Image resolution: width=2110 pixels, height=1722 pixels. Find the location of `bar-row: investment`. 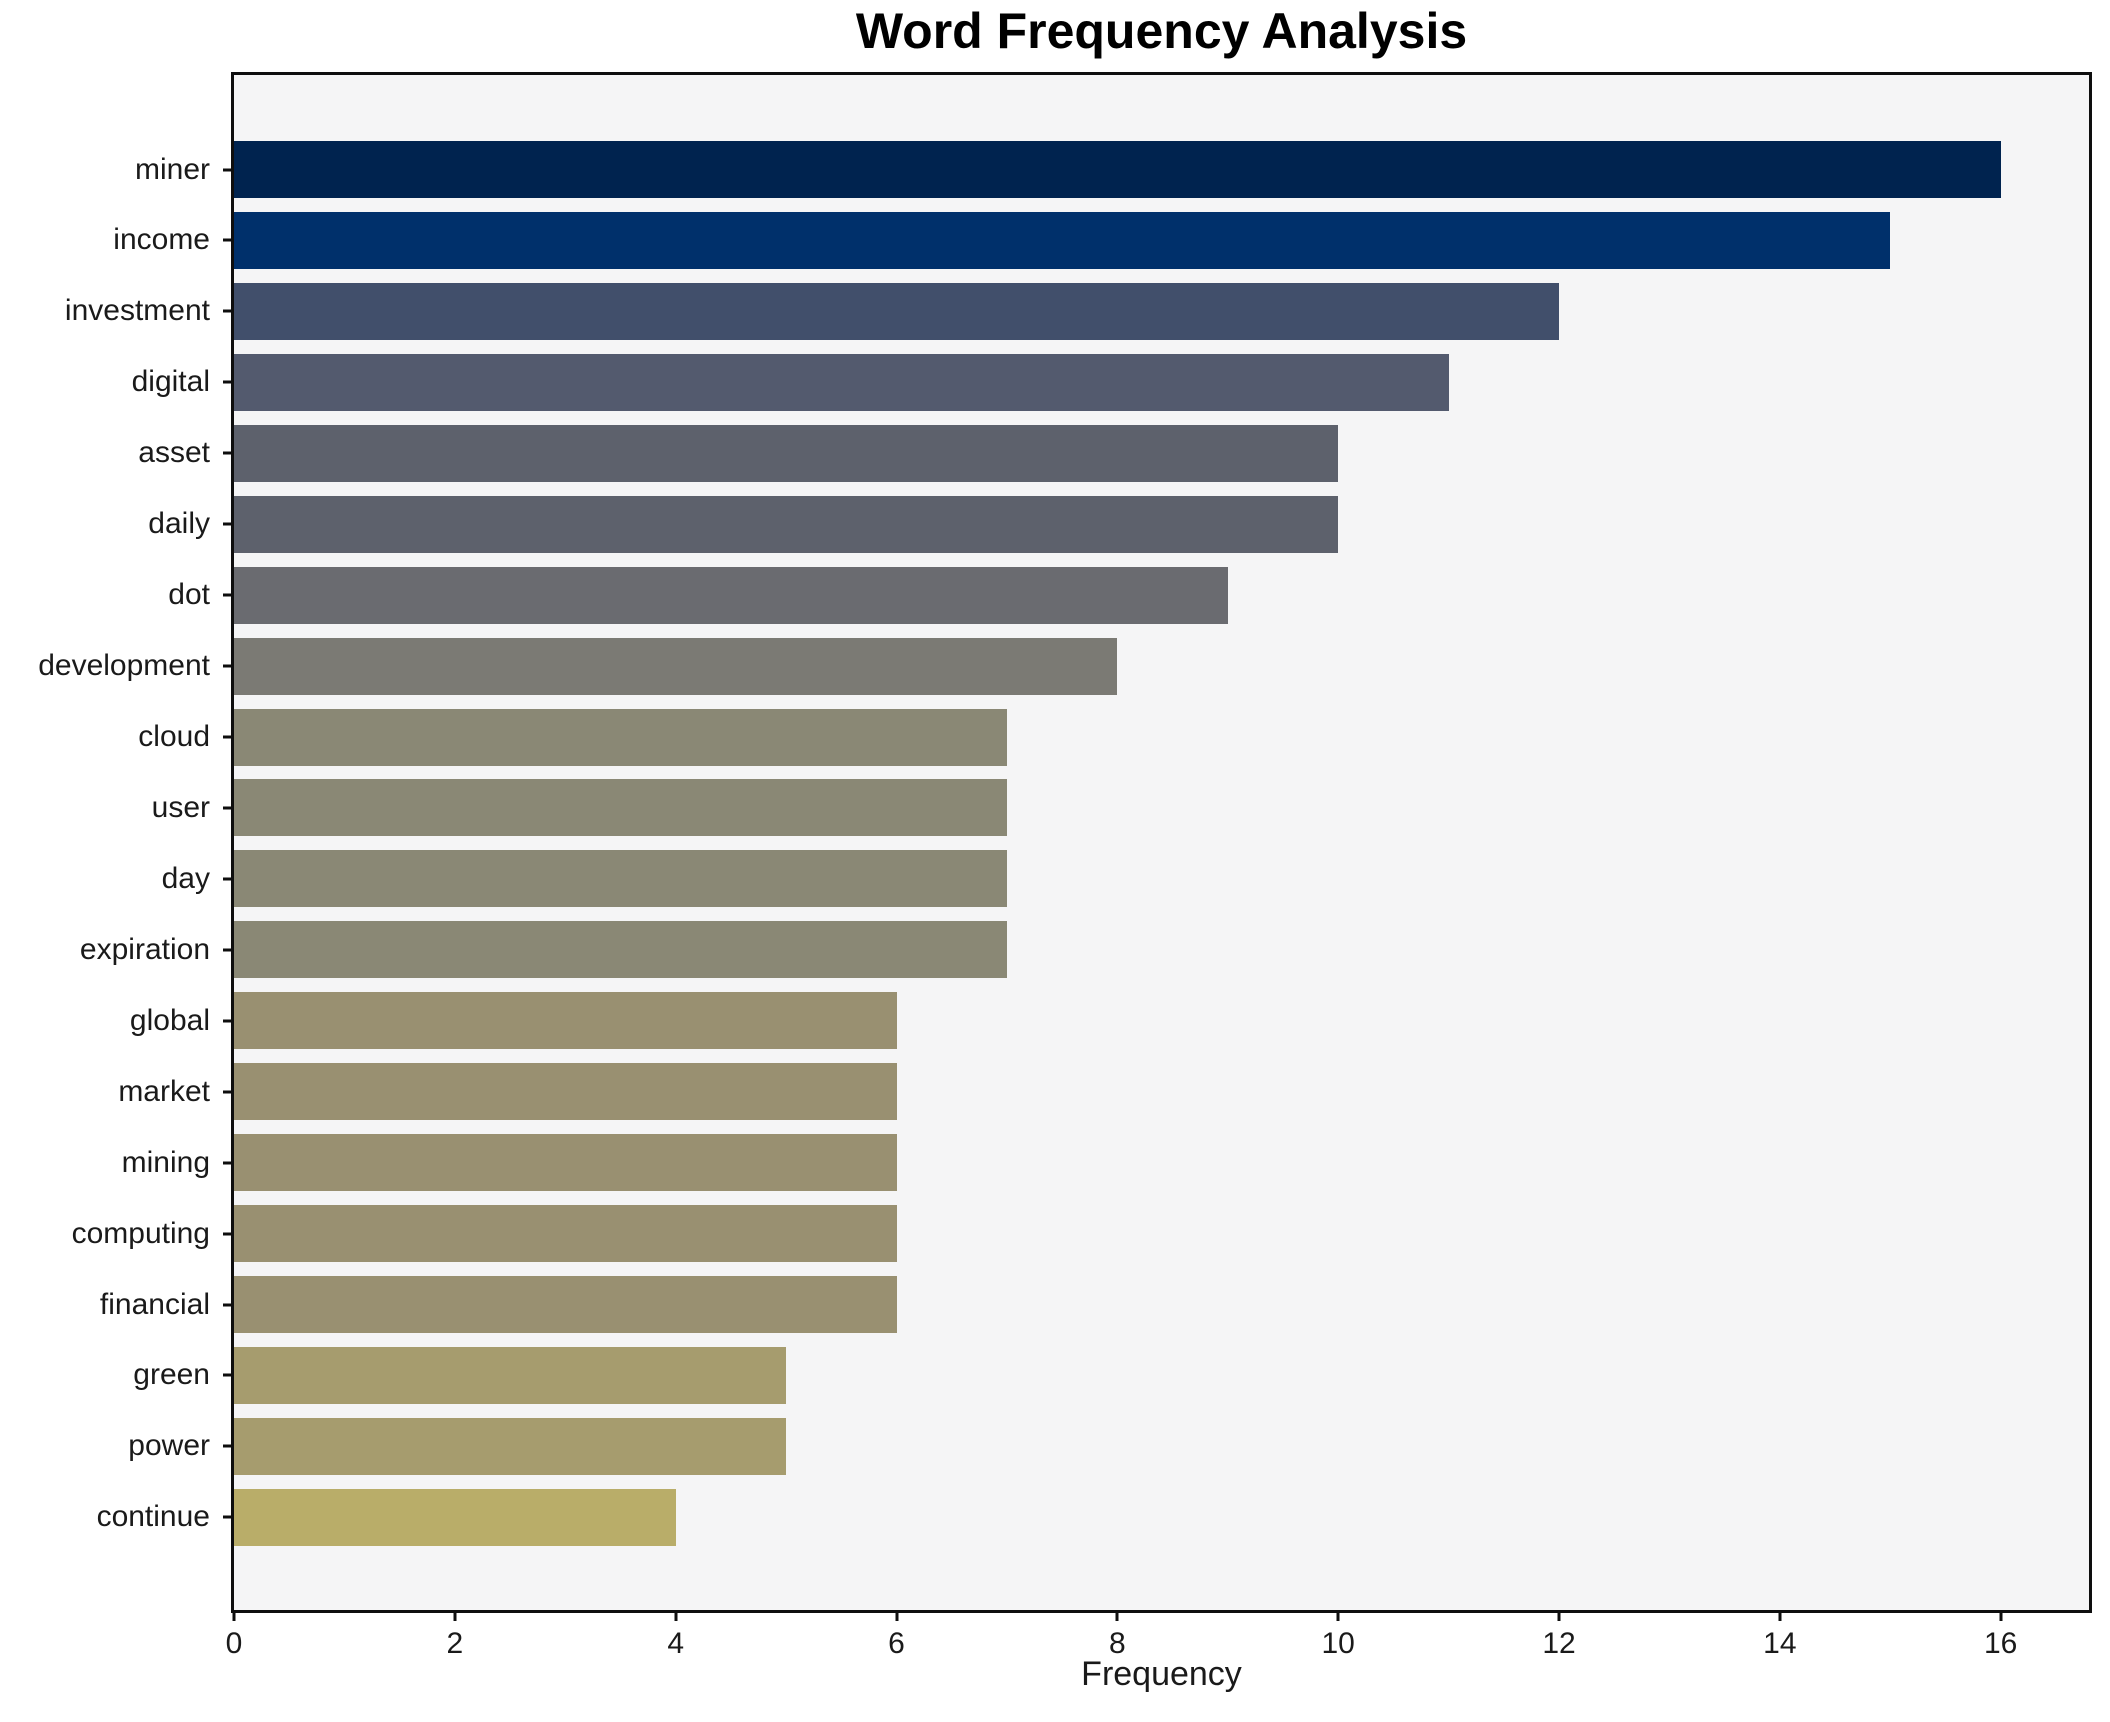

bar-row: investment is located at coordinates (1077, 311).